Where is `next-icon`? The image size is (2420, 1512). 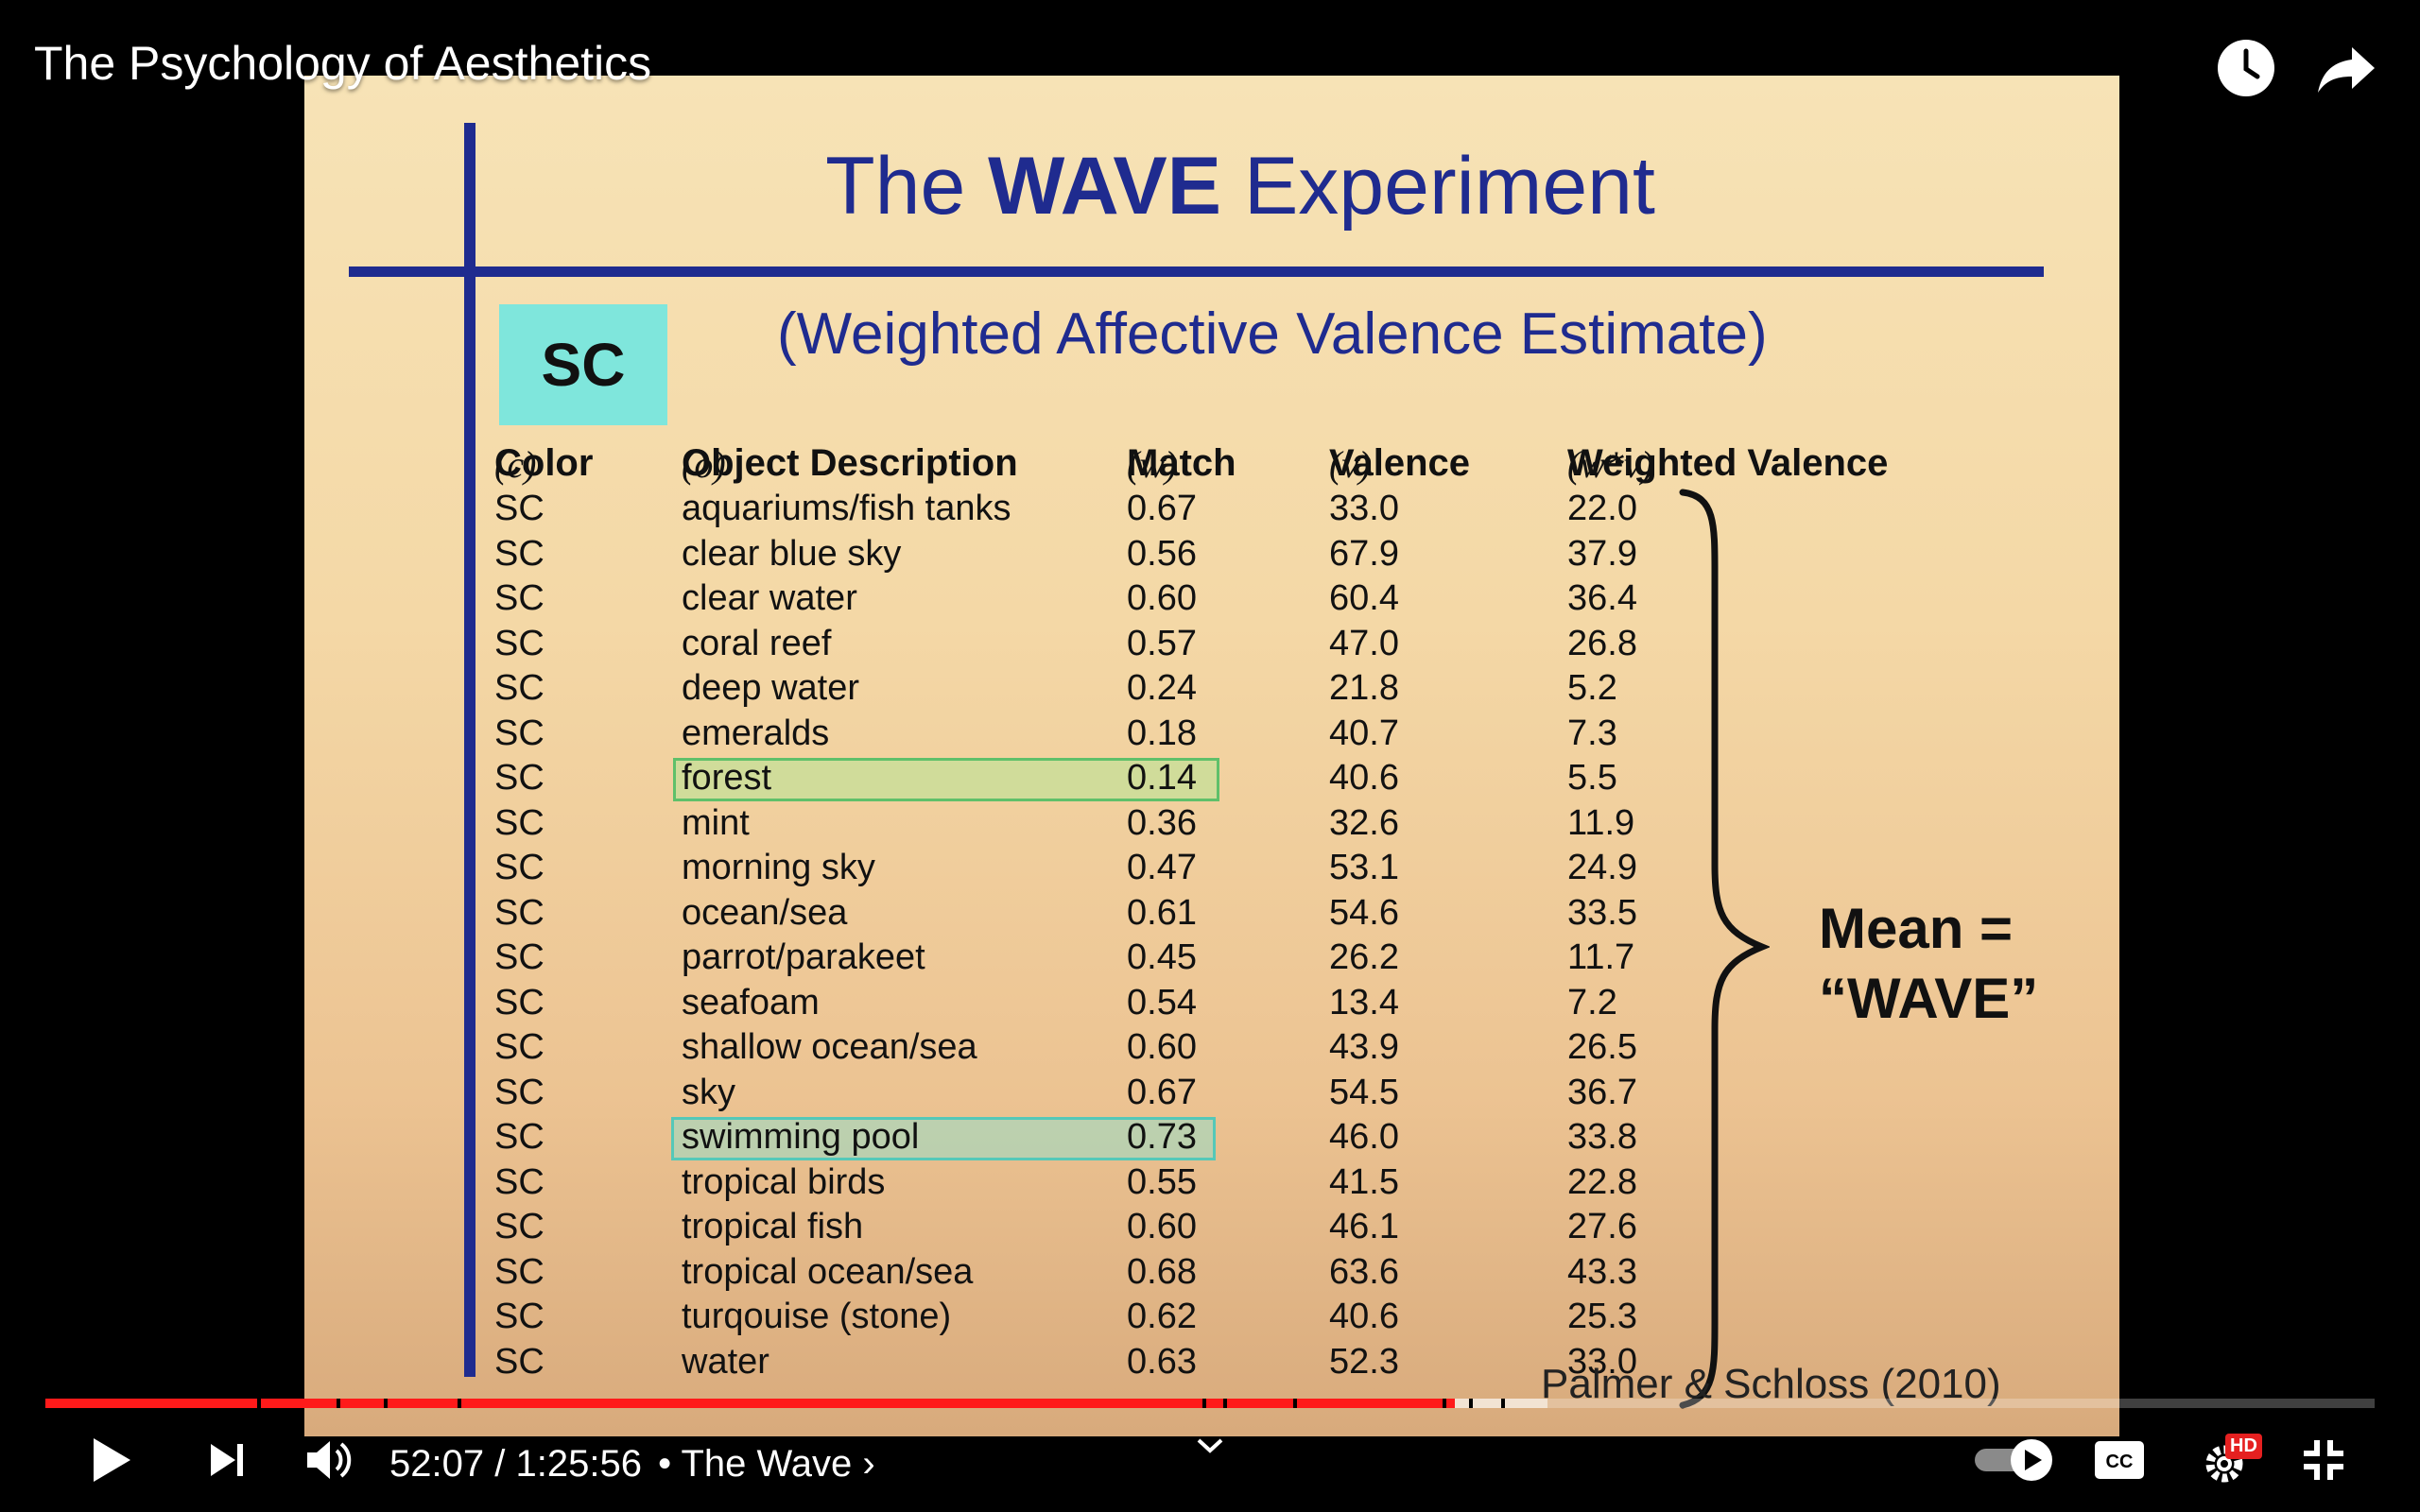 next-icon is located at coordinates (226, 1460).